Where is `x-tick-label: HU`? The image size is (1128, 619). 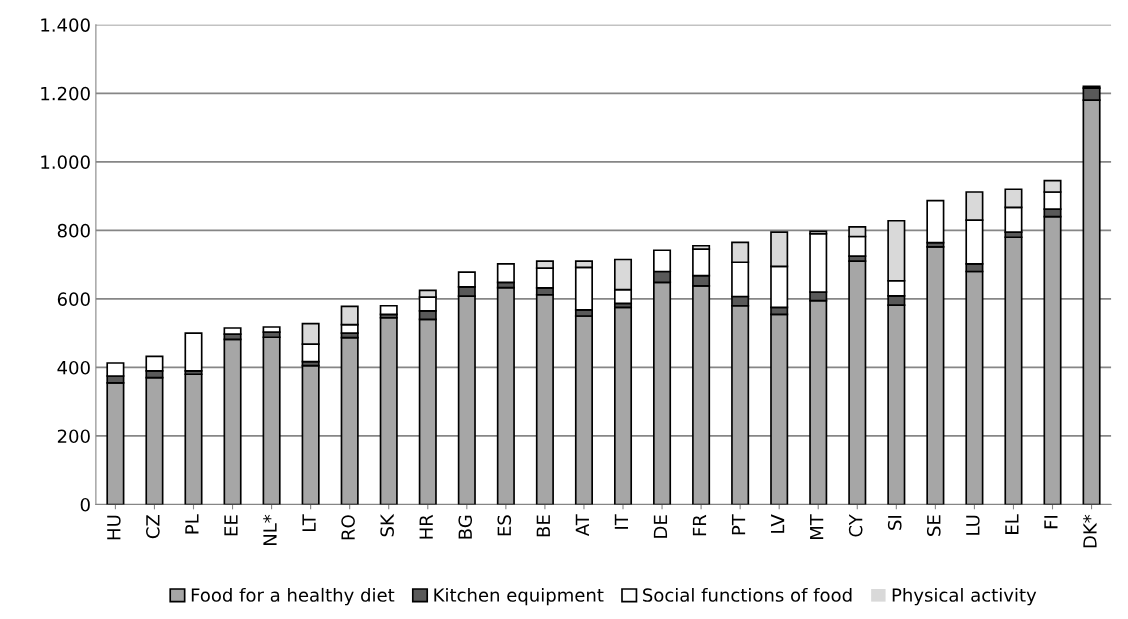 x-tick-label: HU is located at coordinates (114, 527).